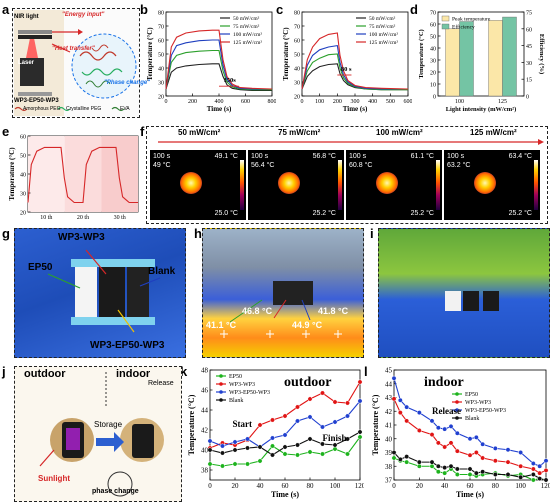  I want to click on tile-min-temp: 25.0 °C, so click(226, 213).